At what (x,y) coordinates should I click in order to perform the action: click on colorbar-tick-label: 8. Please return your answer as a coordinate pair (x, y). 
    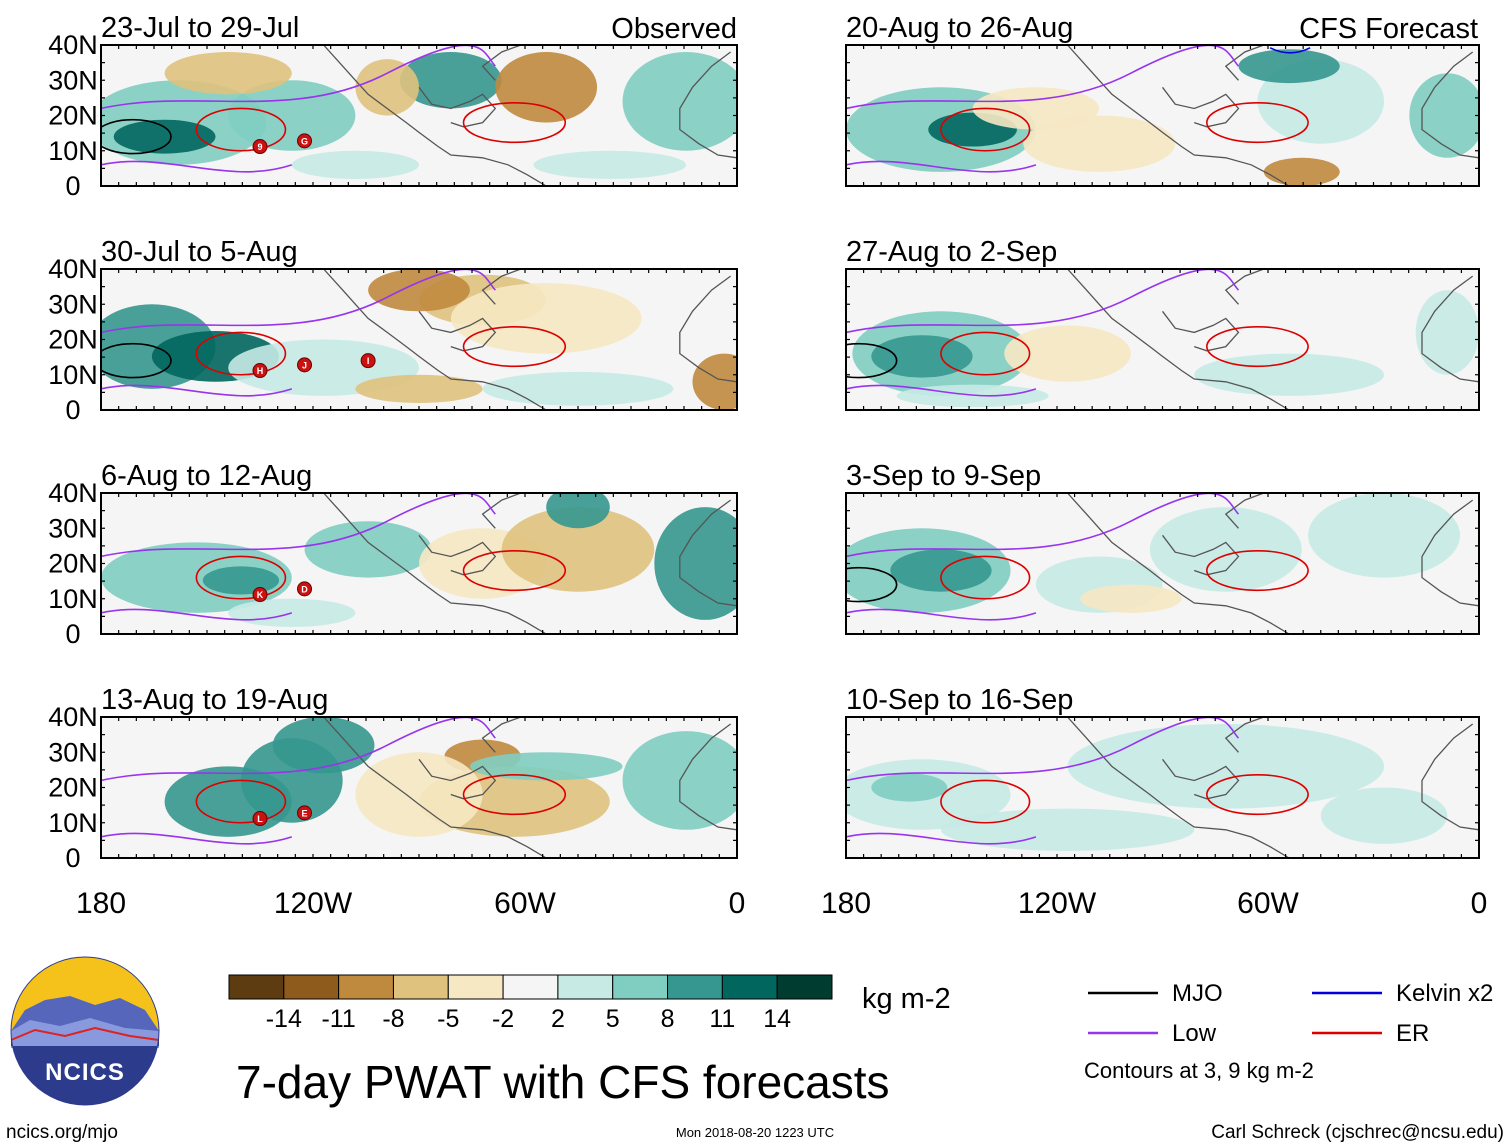
    Looking at the image, I should click on (668, 1019).